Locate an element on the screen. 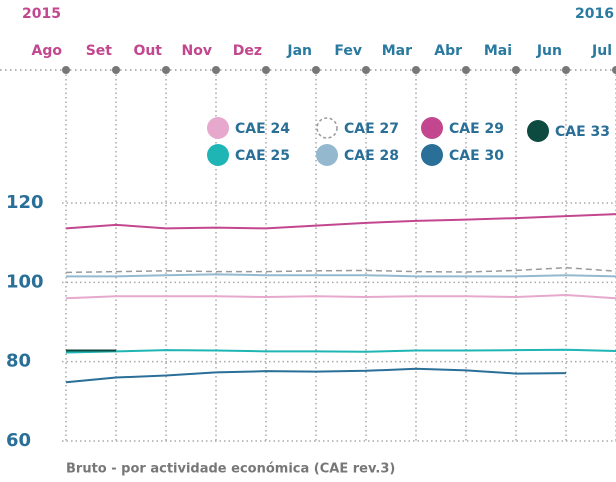 This screenshot has width=616, height=482. y-tick-label: 80 is located at coordinates (18, 361).